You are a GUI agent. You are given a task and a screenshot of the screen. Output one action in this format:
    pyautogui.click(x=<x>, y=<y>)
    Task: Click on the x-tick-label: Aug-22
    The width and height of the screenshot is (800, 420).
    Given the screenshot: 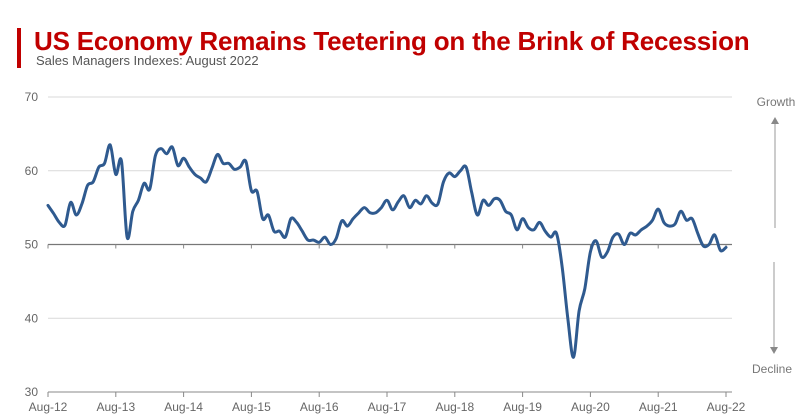 What is the action you would take?
    pyautogui.click(x=726, y=407)
    